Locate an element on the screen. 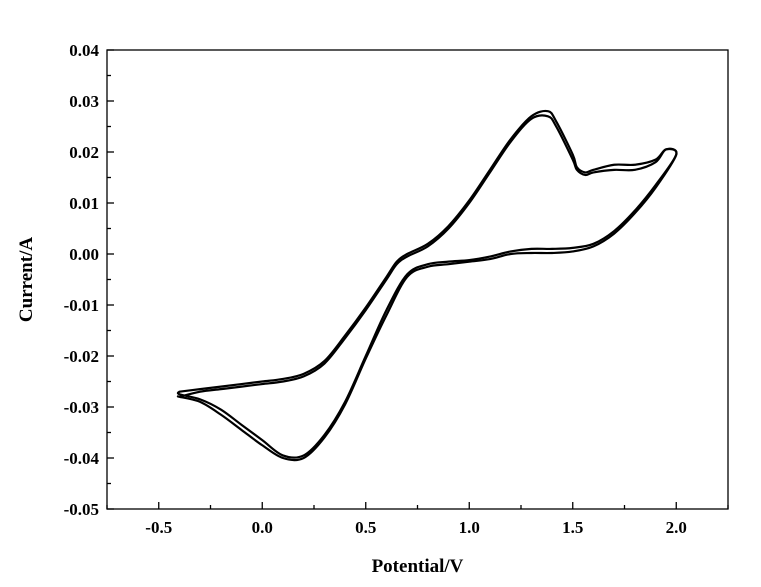  y-tick-label: 0.02 is located at coordinates (84, 152).